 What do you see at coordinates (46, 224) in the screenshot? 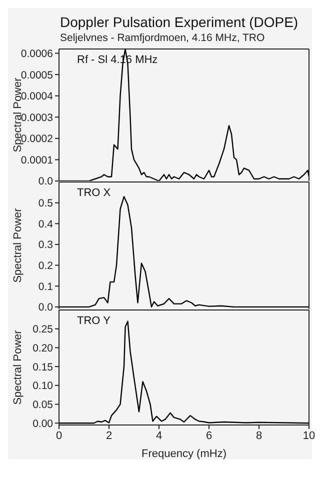
I see `y-tick-label: 0.4` at bounding box center [46, 224].